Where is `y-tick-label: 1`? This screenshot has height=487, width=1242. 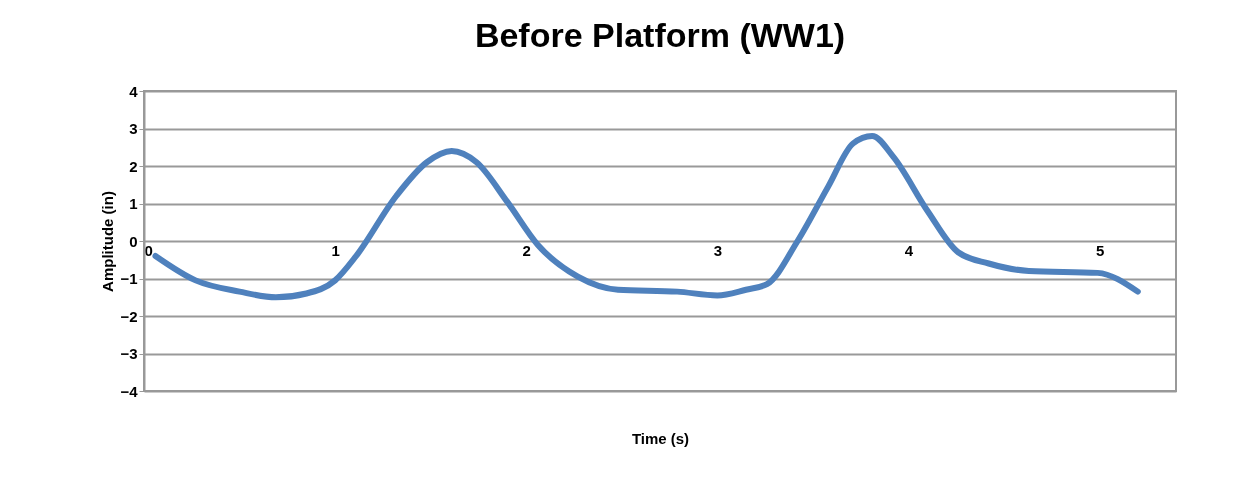 y-tick-label: 1 is located at coordinates (133, 203).